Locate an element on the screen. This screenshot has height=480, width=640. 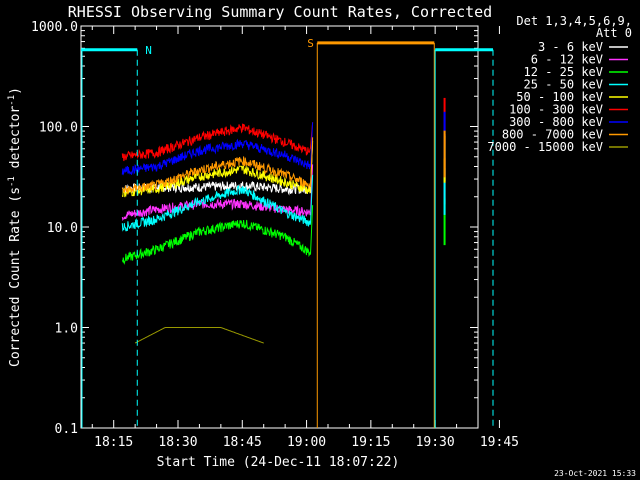
x-tick-label: 19:30 is located at coordinates (435, 442).